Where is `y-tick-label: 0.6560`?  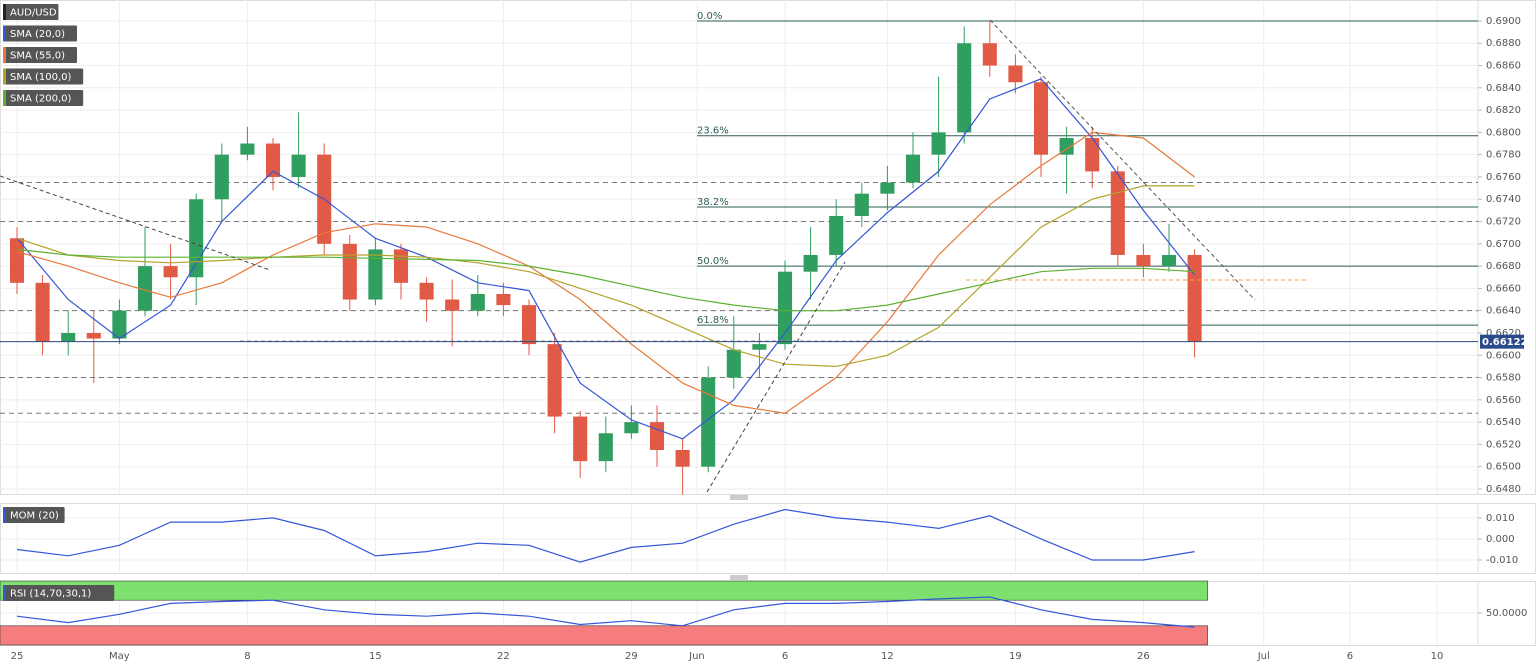
y-tick-label: 0.6560 is located at coordinates (1503, 400).